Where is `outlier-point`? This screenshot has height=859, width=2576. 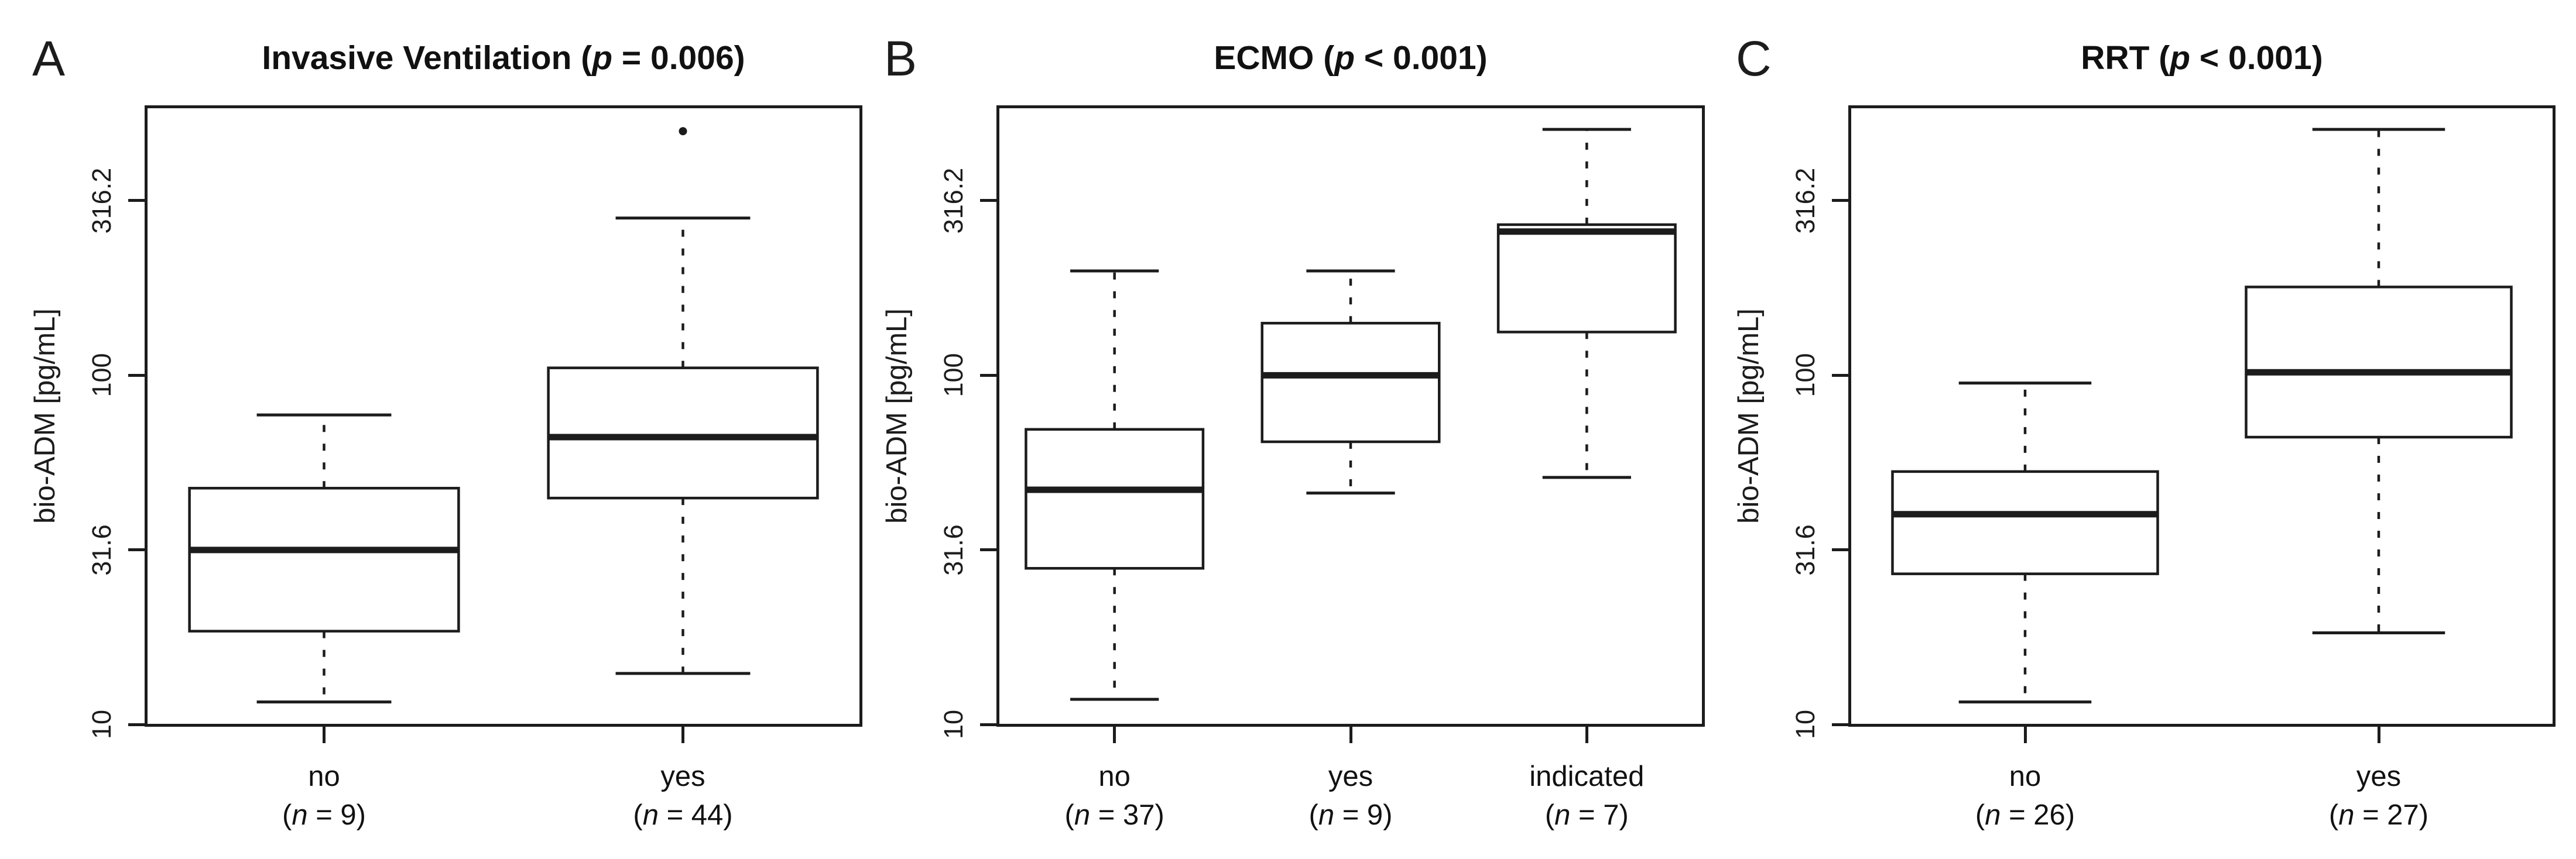
outlier-point is located at coordinates (683, 131).